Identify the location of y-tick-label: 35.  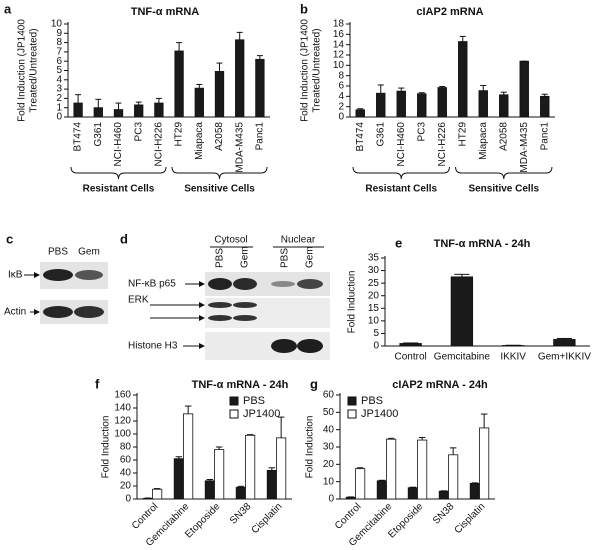
(374, 258).